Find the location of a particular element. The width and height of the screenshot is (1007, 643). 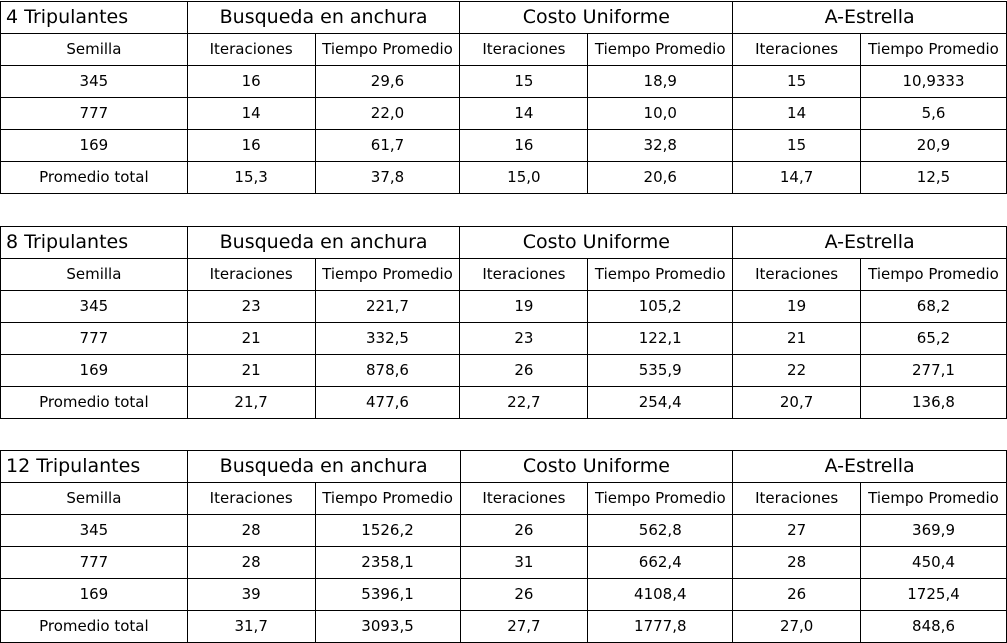

astar-time-cell: 1725,4 is located at coordinates (933, 594).